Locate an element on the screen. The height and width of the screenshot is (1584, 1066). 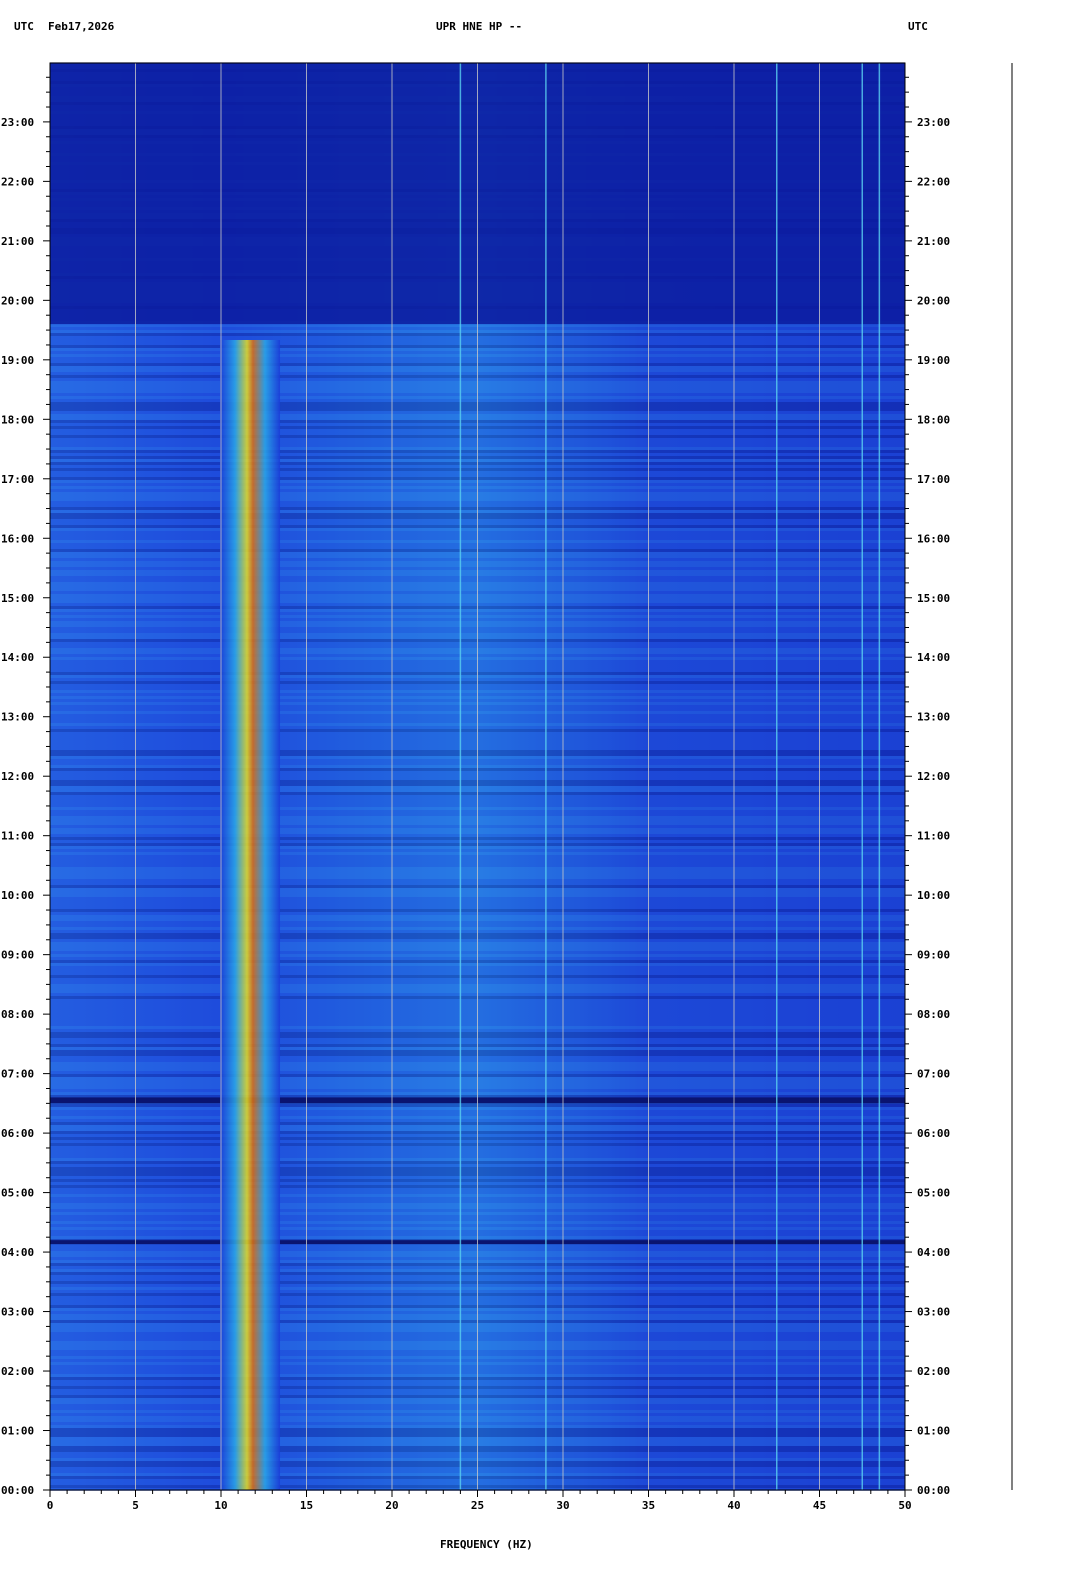
frequency-axis: 0 5 10 15 20 25 30 35 40 45 50 is located at coordinates (479, 1501).